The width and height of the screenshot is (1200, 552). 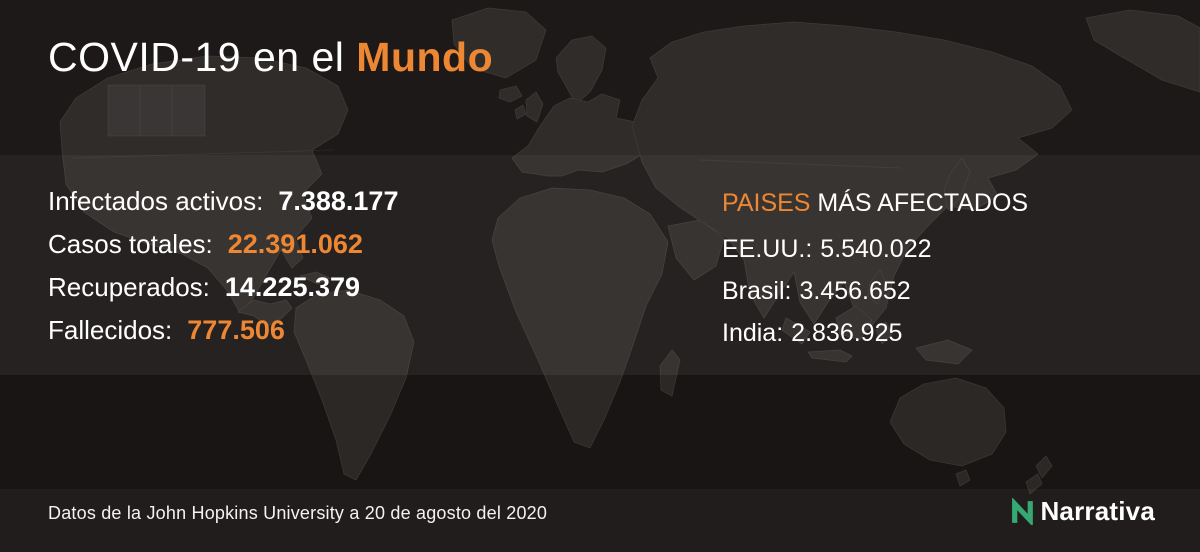 What do you see at coordinates (223, 244) in the screenshot?
I see `stat-casos-totales: Casos totales: 22.391.062` at bounding box center [223, 244].